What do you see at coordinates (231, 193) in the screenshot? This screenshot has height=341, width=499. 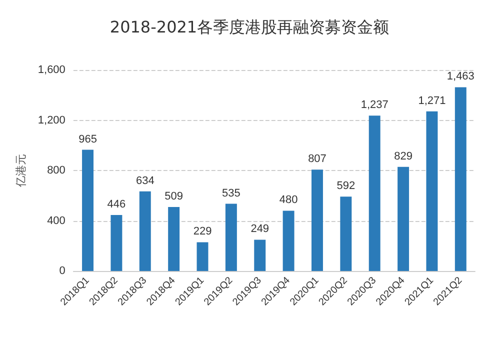 I see `data-label: 535` at bounding box center [231, 193].